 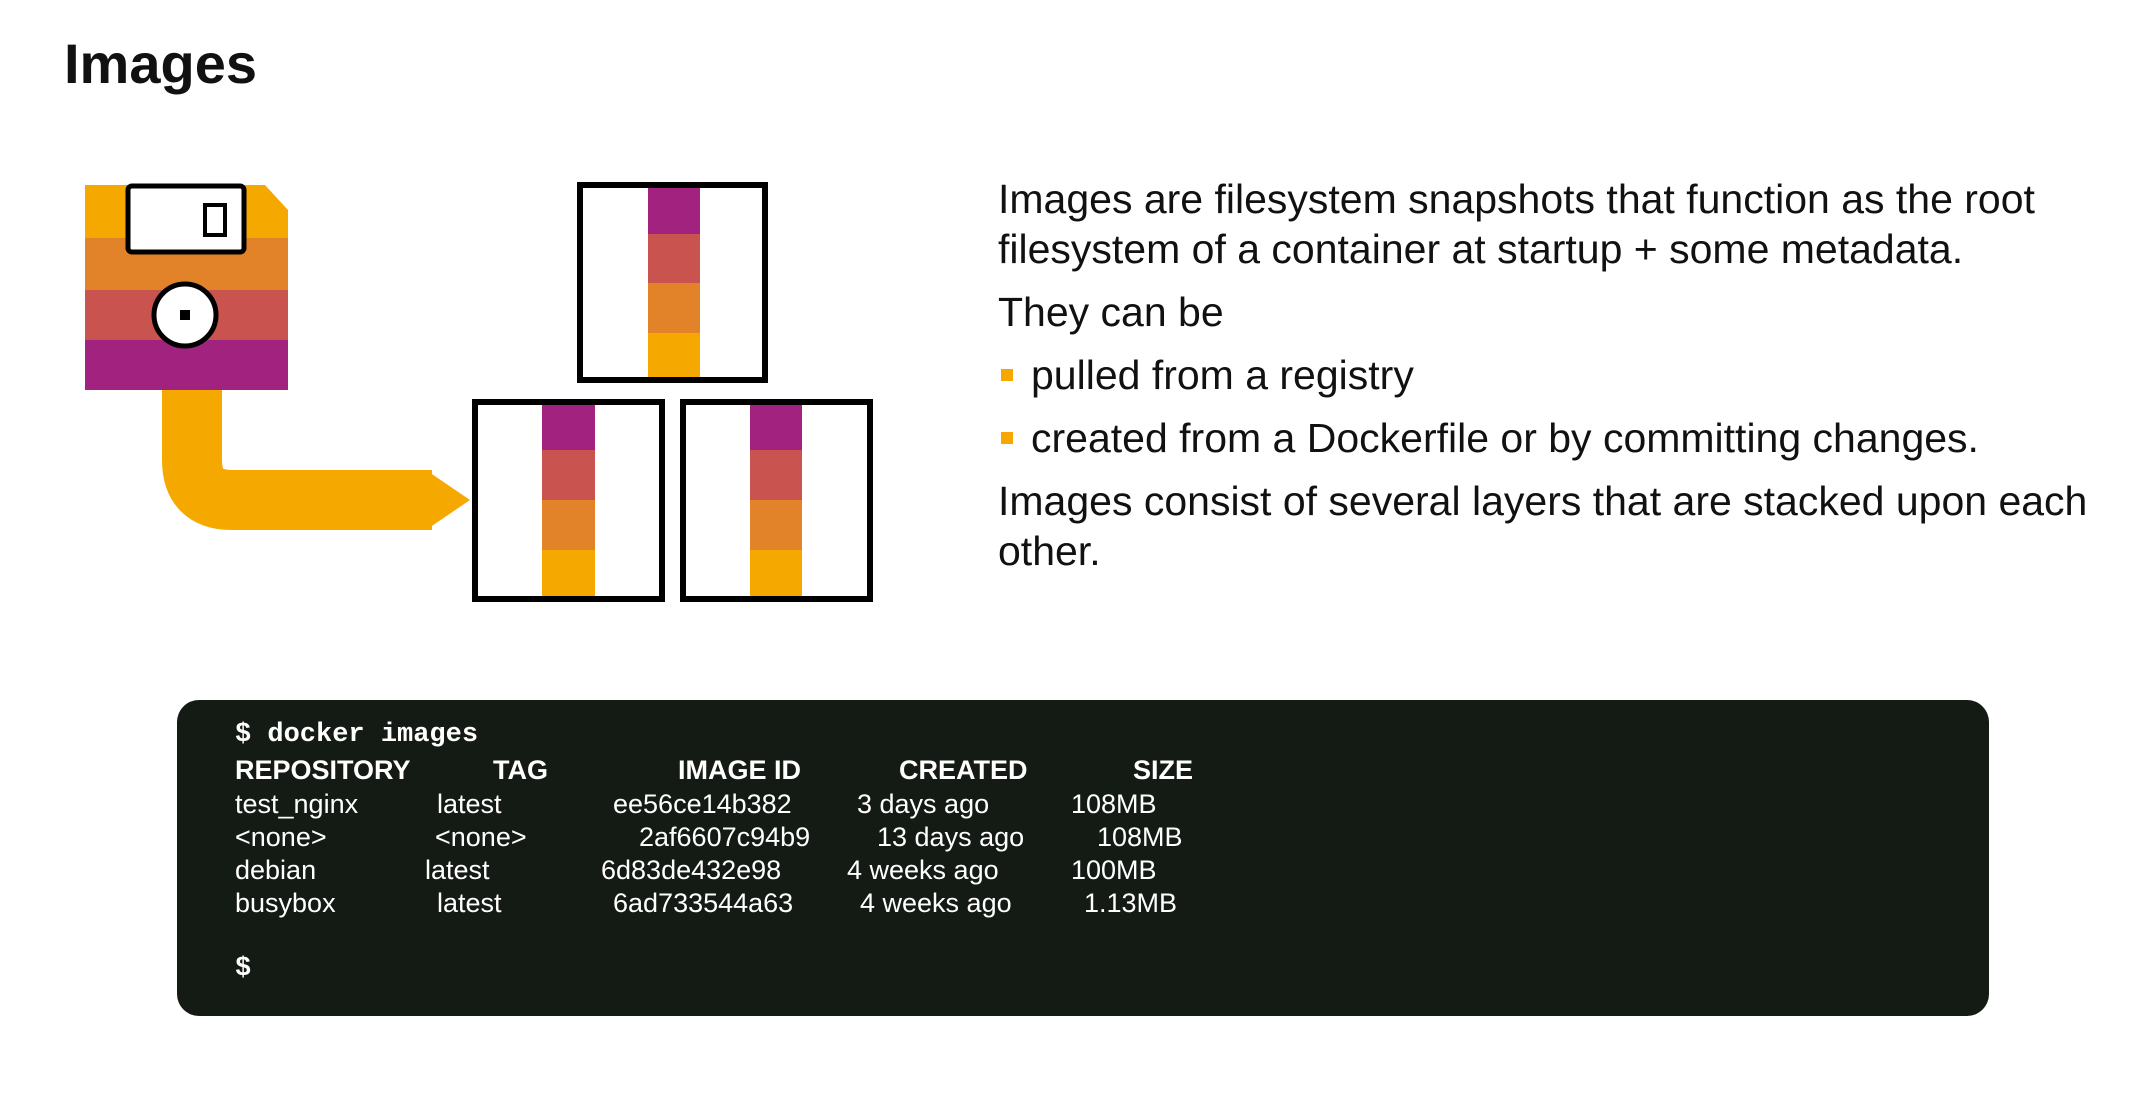 What do you see at coordinates (297, 804) in the screenshot?
I see `table-cell-repository: test_nginx` at bounding box center [297, 804].